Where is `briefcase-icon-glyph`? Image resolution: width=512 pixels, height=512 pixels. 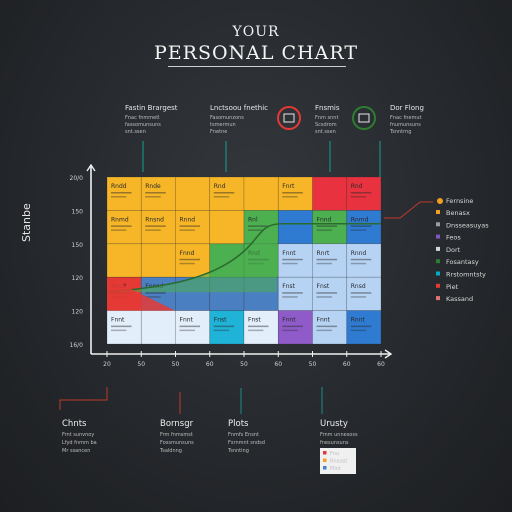 briefcase-icon-glyph is located at coordinates (289, 118).